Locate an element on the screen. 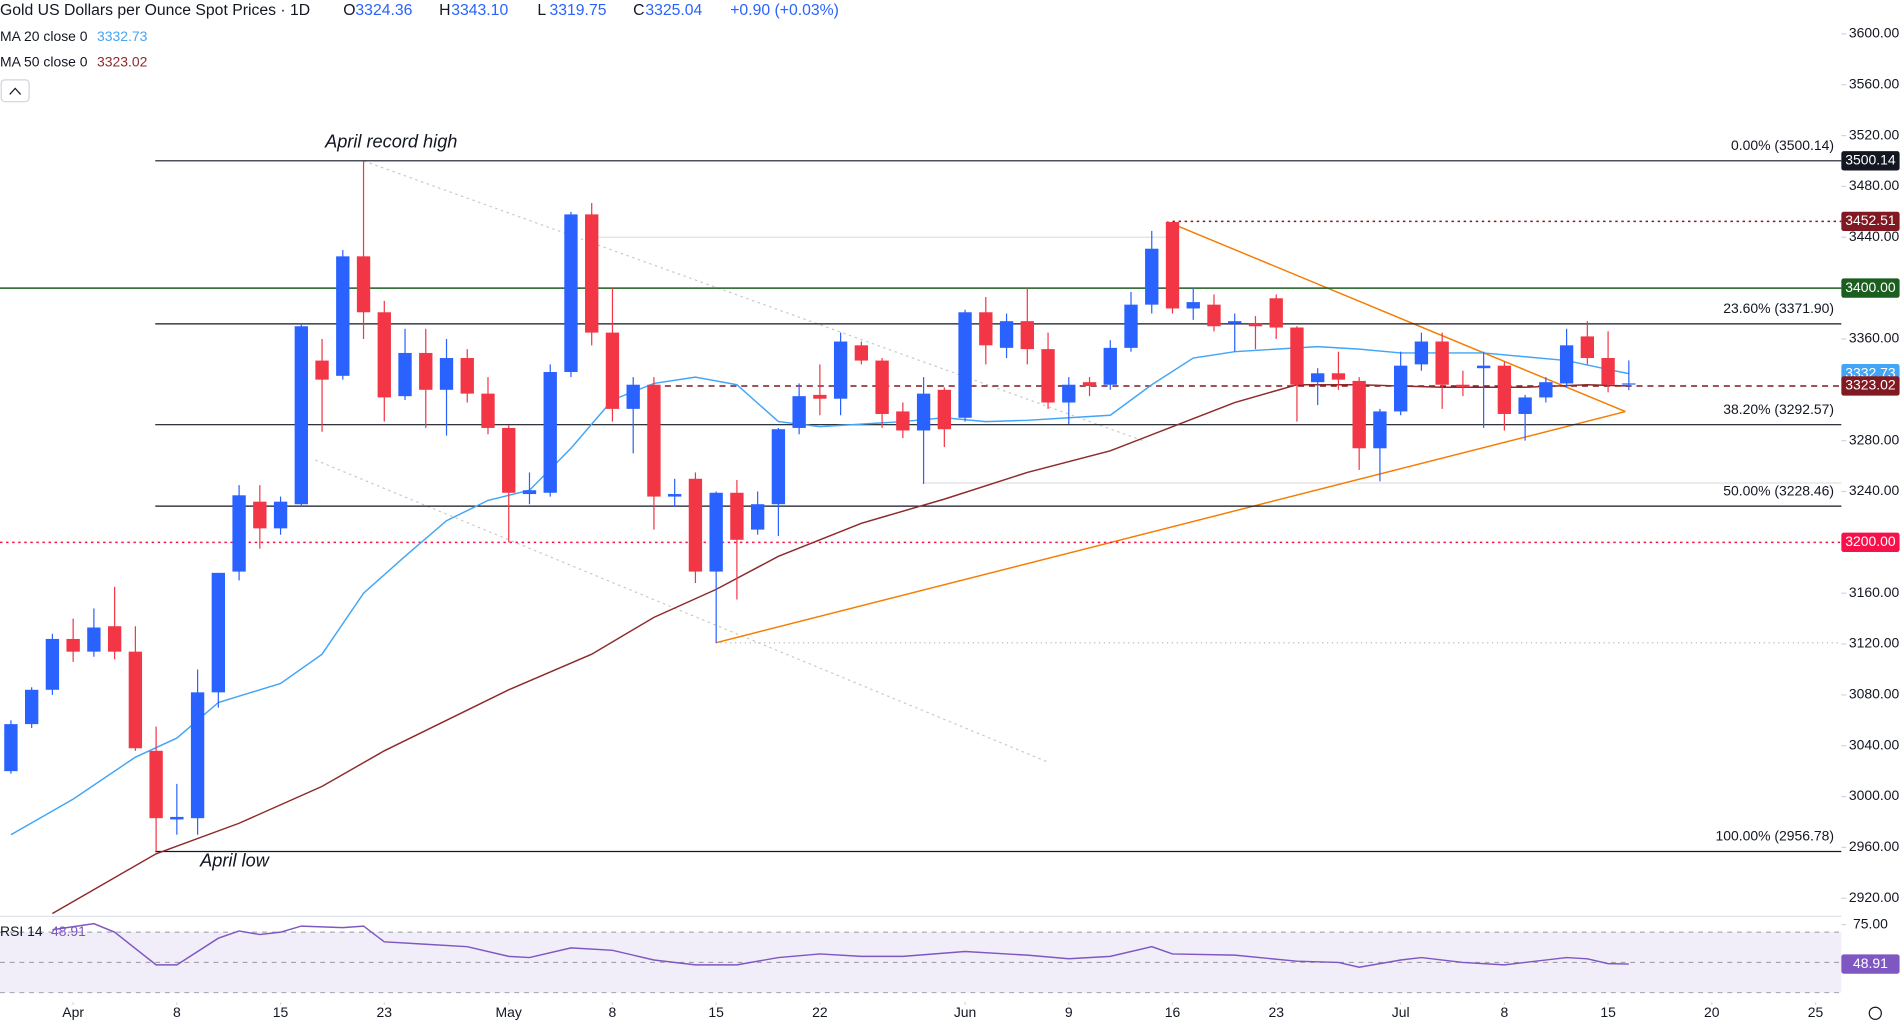 The width and height of the screenshot is (1902, 1029). y-tick-label: 2960.00 is located at coordinates (1874, 846).